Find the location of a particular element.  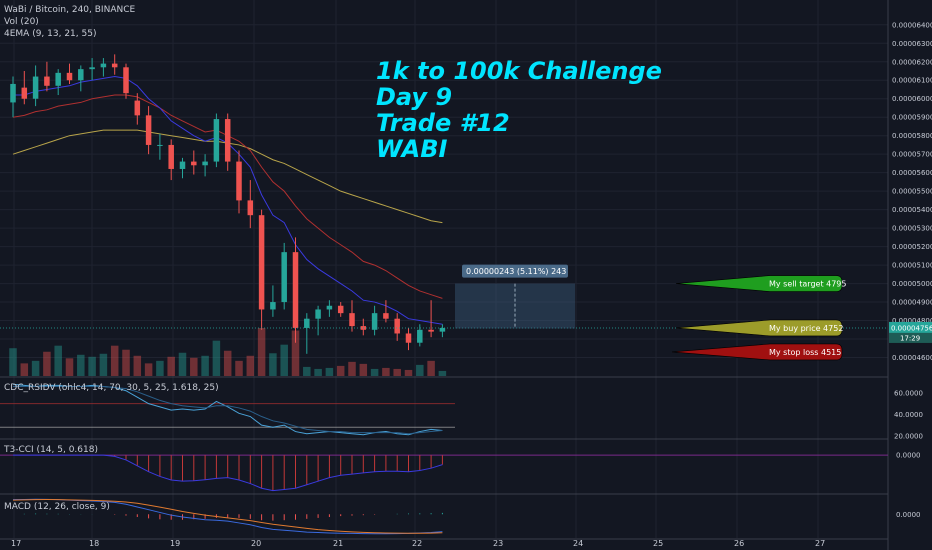

callout-stop-label: My stop loss 4515 is located at coordinates (805, 352).